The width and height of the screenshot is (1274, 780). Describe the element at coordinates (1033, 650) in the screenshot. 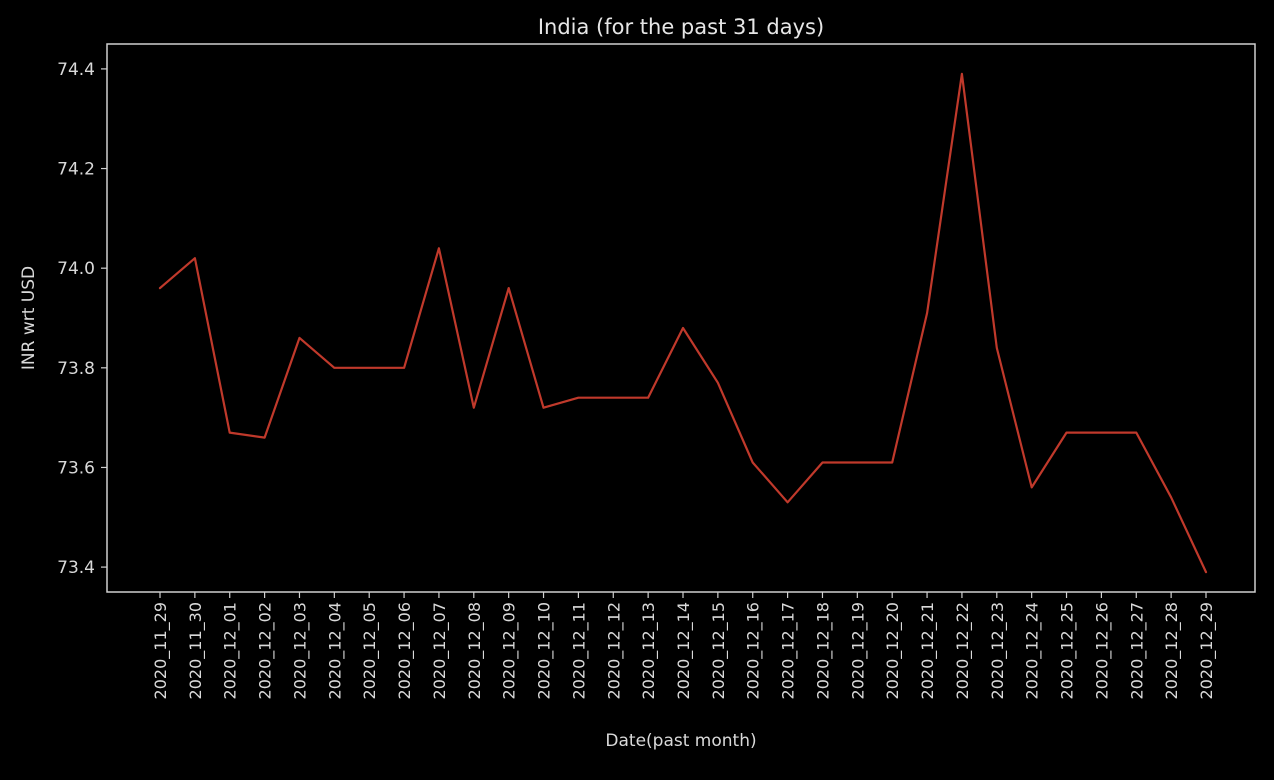

I see `x-tick-label: 2020_12_24` at that location.